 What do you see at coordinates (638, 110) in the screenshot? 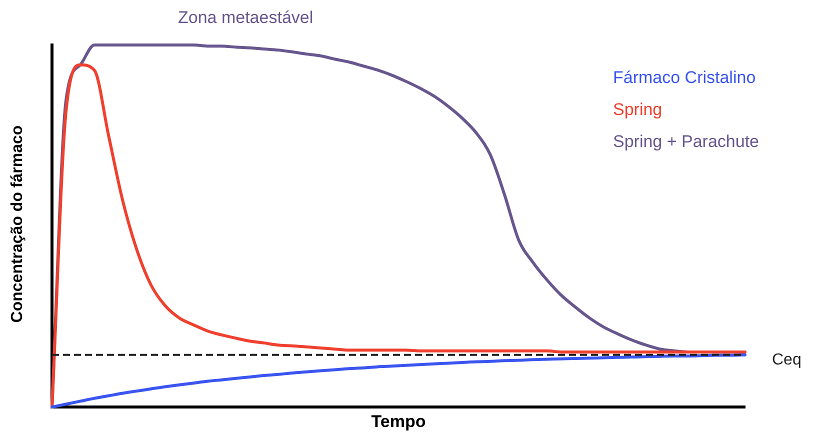
I see `text: Spring` at bounding box center [638, 110].